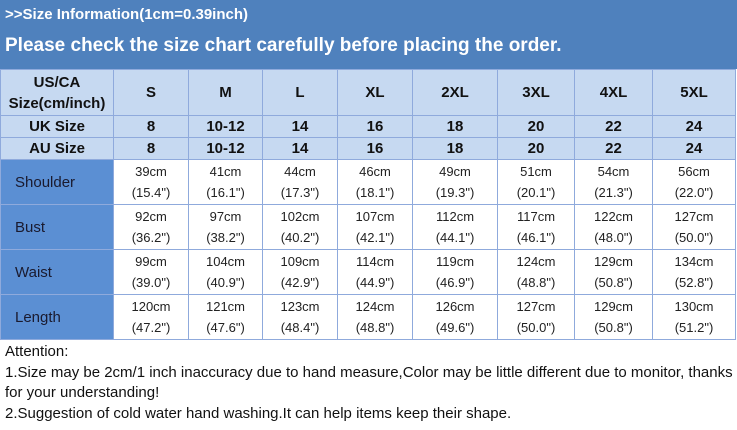 This screenshot has height=430, width=737. I want to click on subtitle: >>Size Information(1cm=0.39inch), so click(126, 14).